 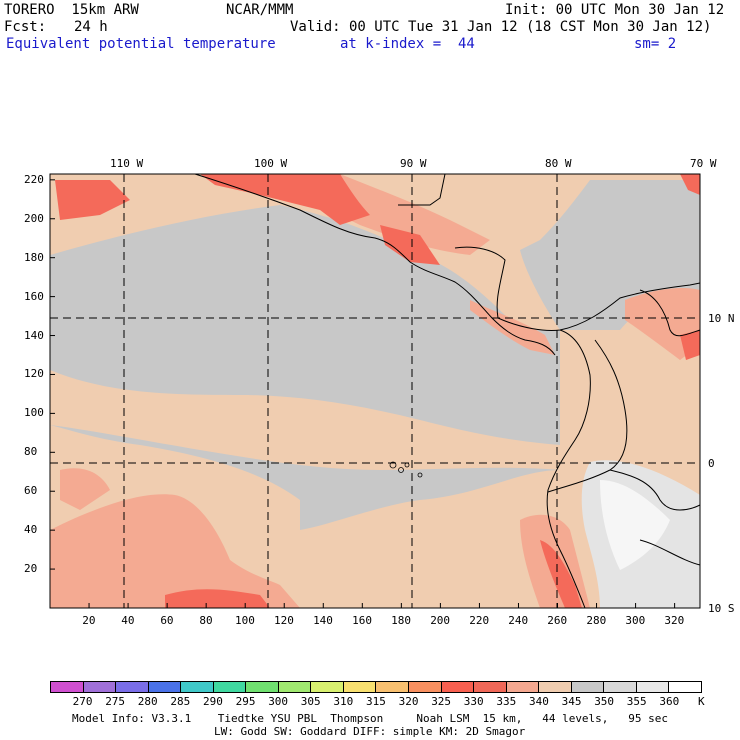 I want to click on x-tick-label: 200, so click(x=440, y=620).